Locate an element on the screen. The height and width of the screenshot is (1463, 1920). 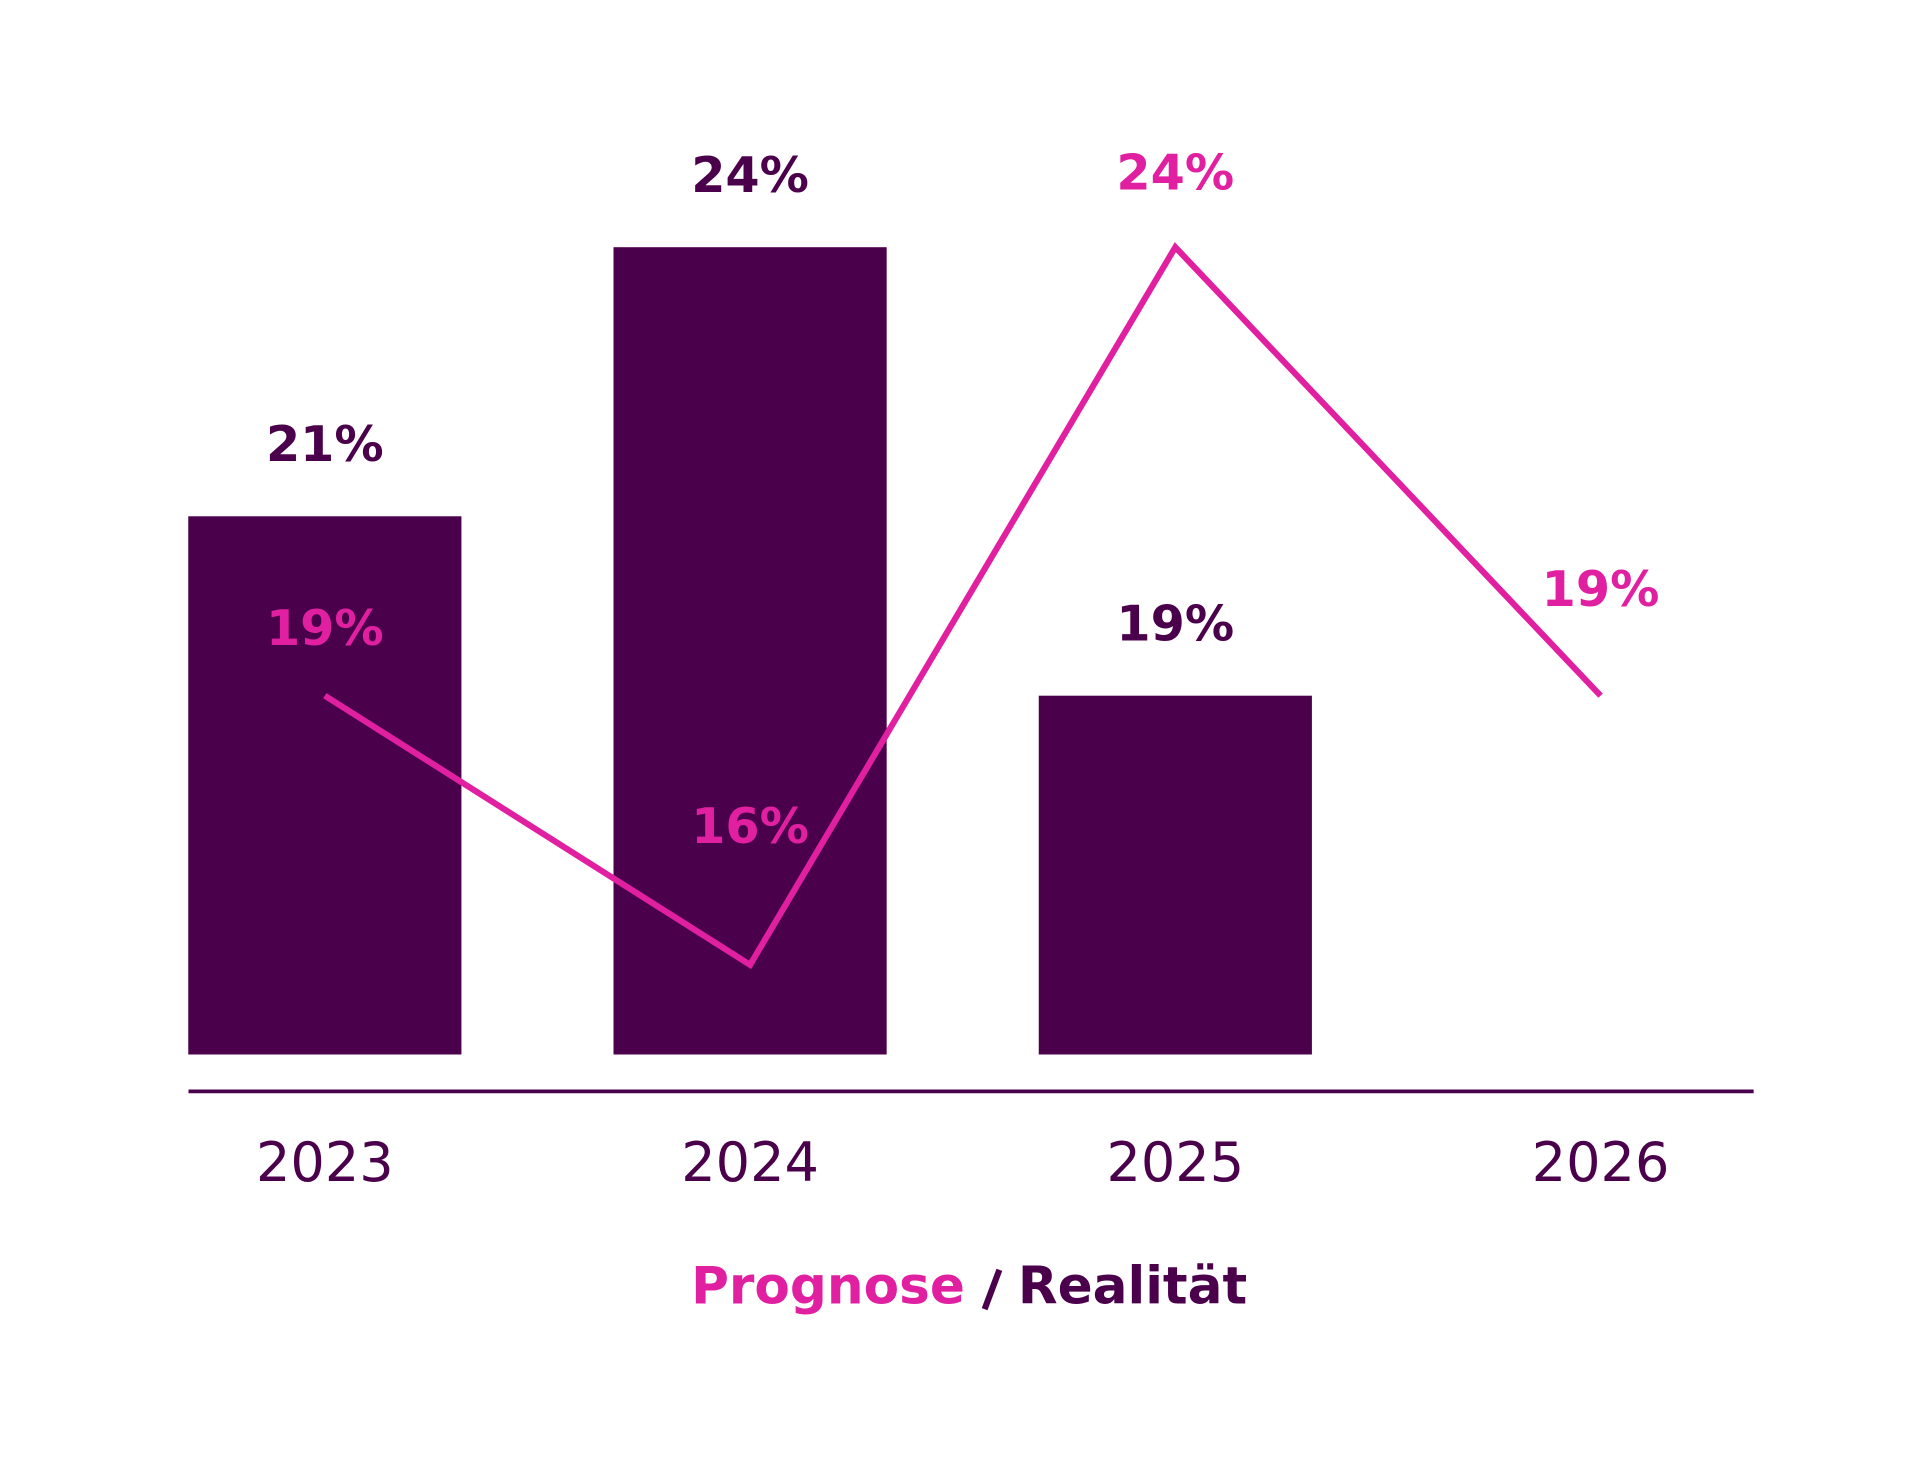
x-tick-label: 2024 is located at coordinates (750, 1162).